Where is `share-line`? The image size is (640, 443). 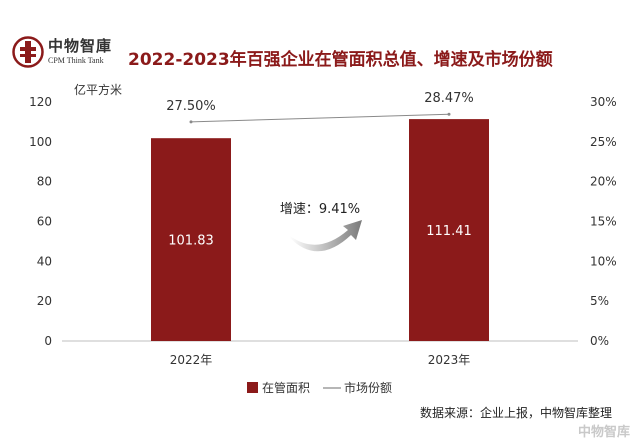 share-line is located at coordinates (320, 118).